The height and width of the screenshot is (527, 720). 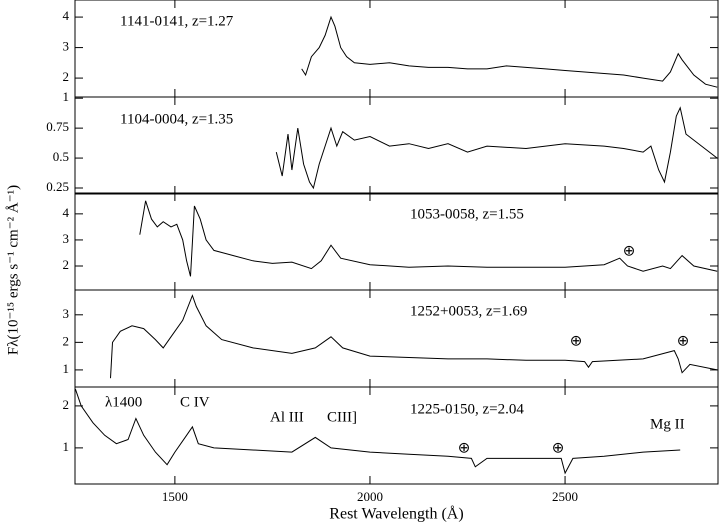 What do you see at coordinates (175, 496) in the screenshot?
I see `x-tick-label: 1500` at bounding box center [175, 496].